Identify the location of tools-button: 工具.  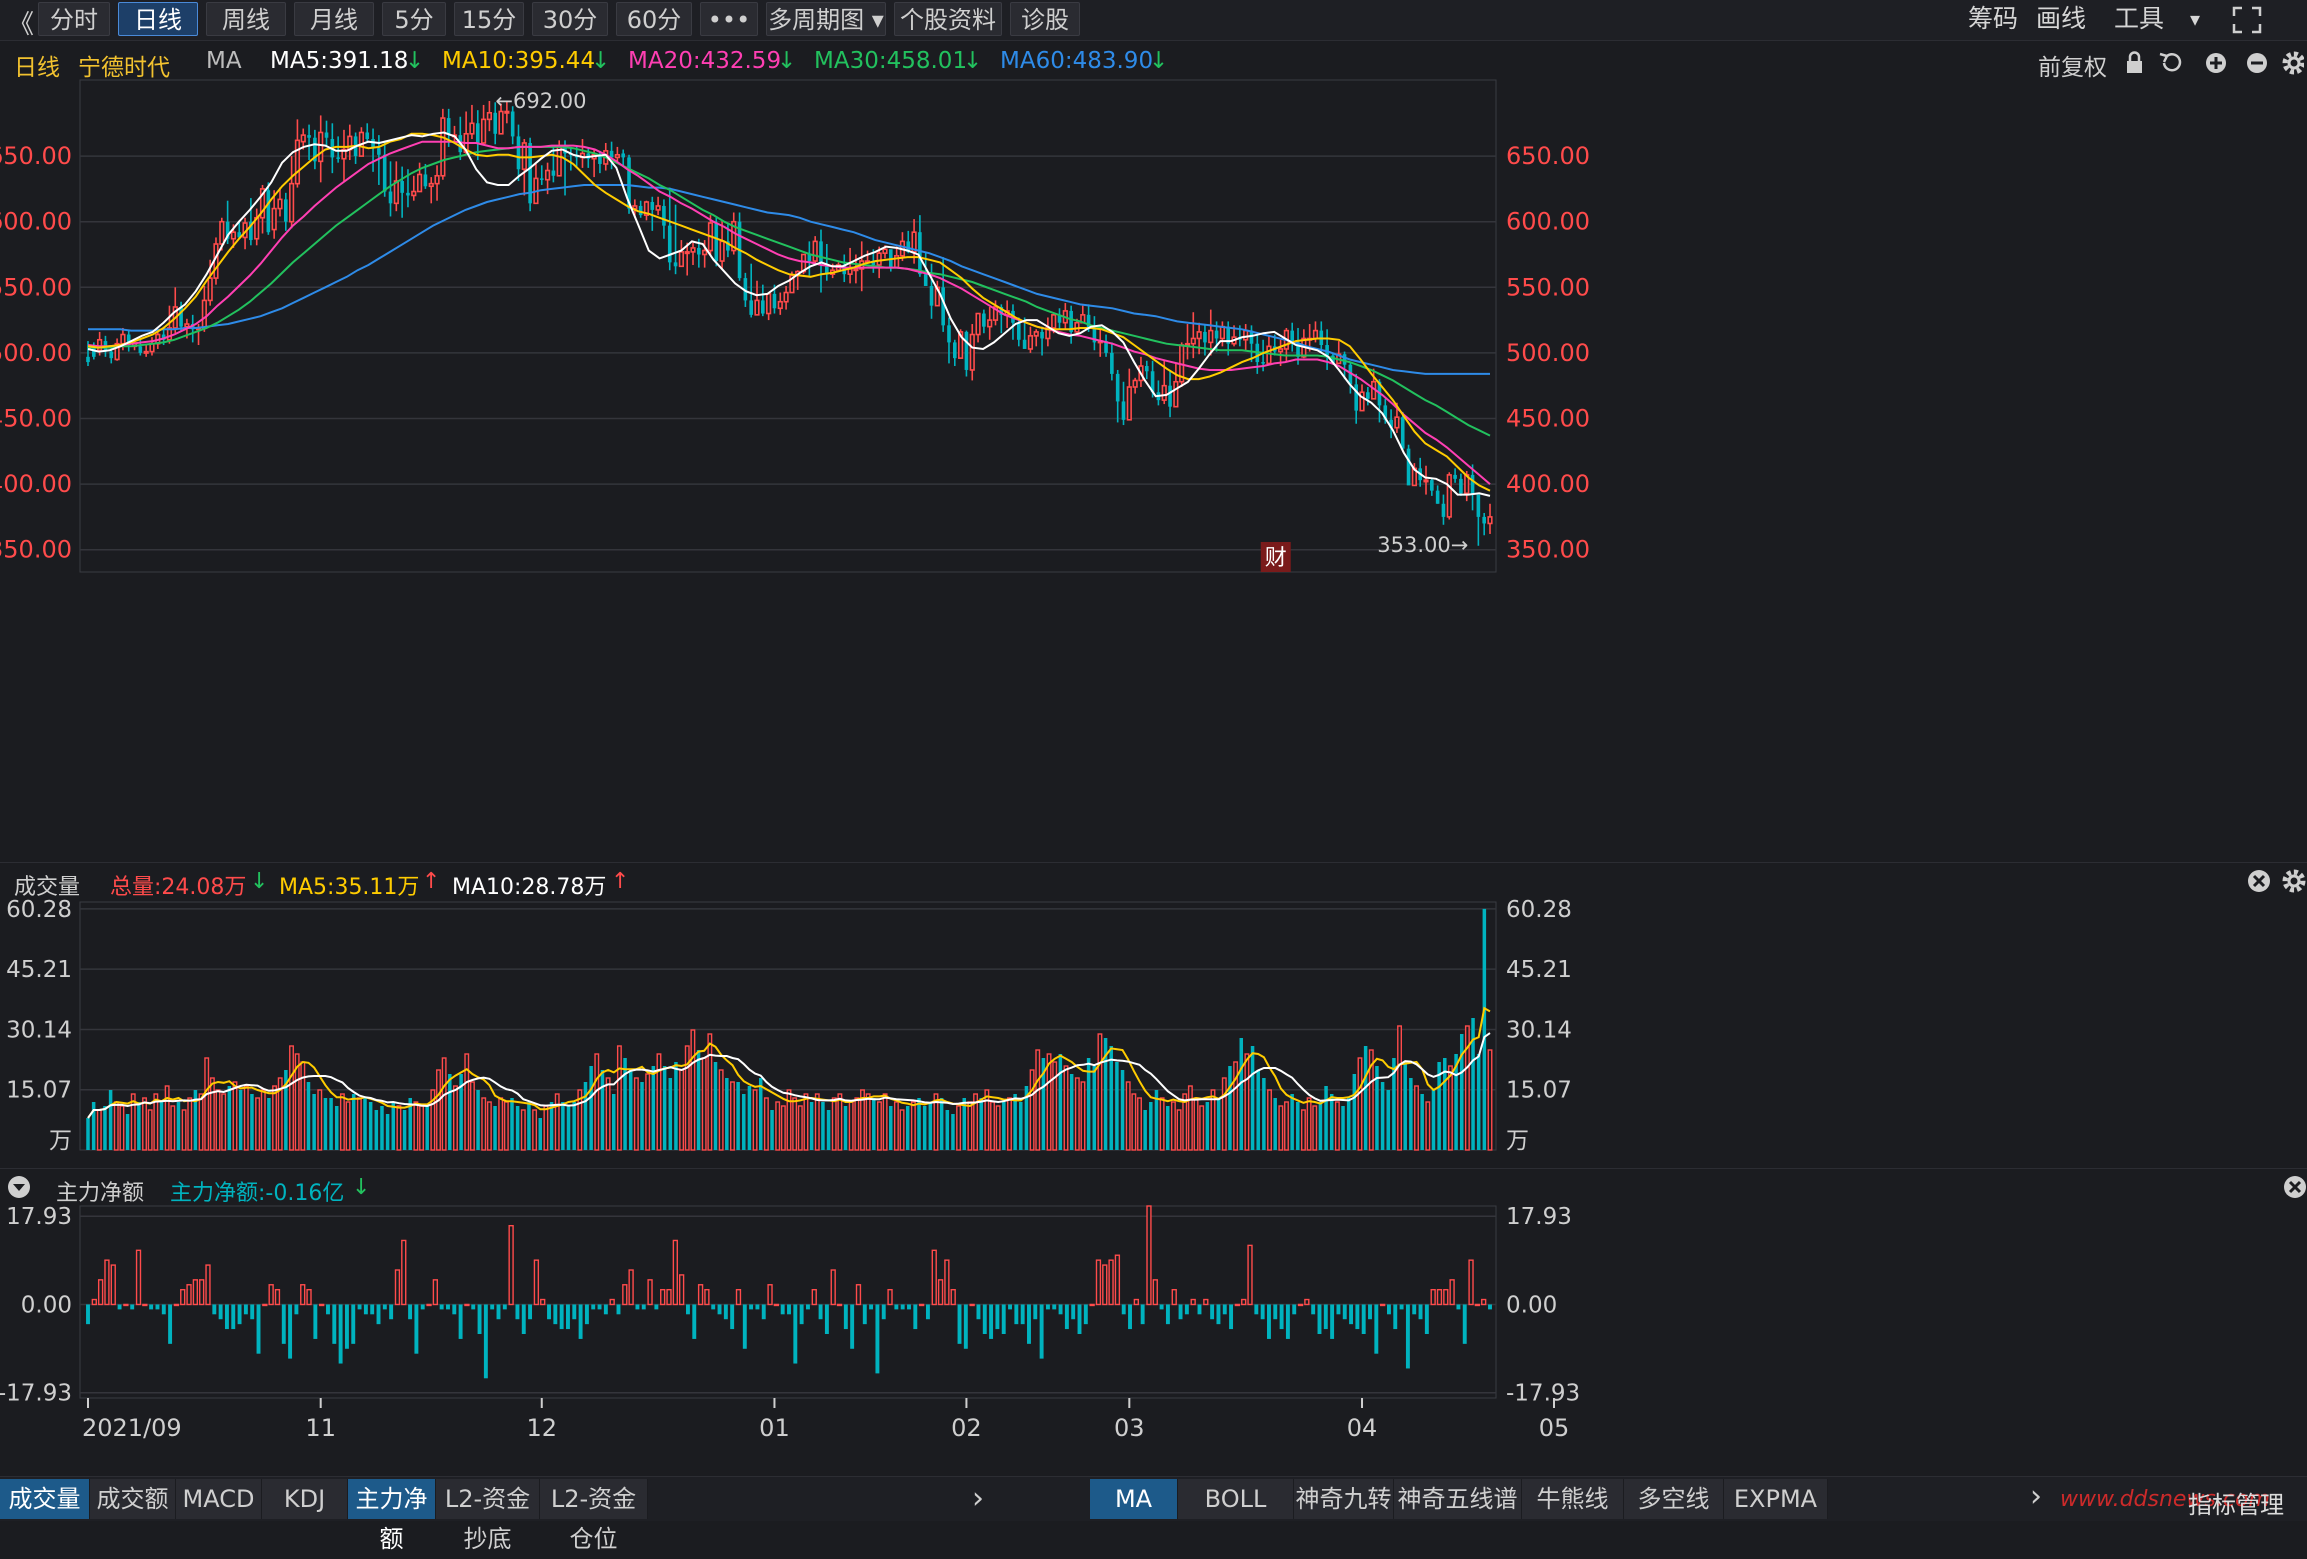
(2139, 18).